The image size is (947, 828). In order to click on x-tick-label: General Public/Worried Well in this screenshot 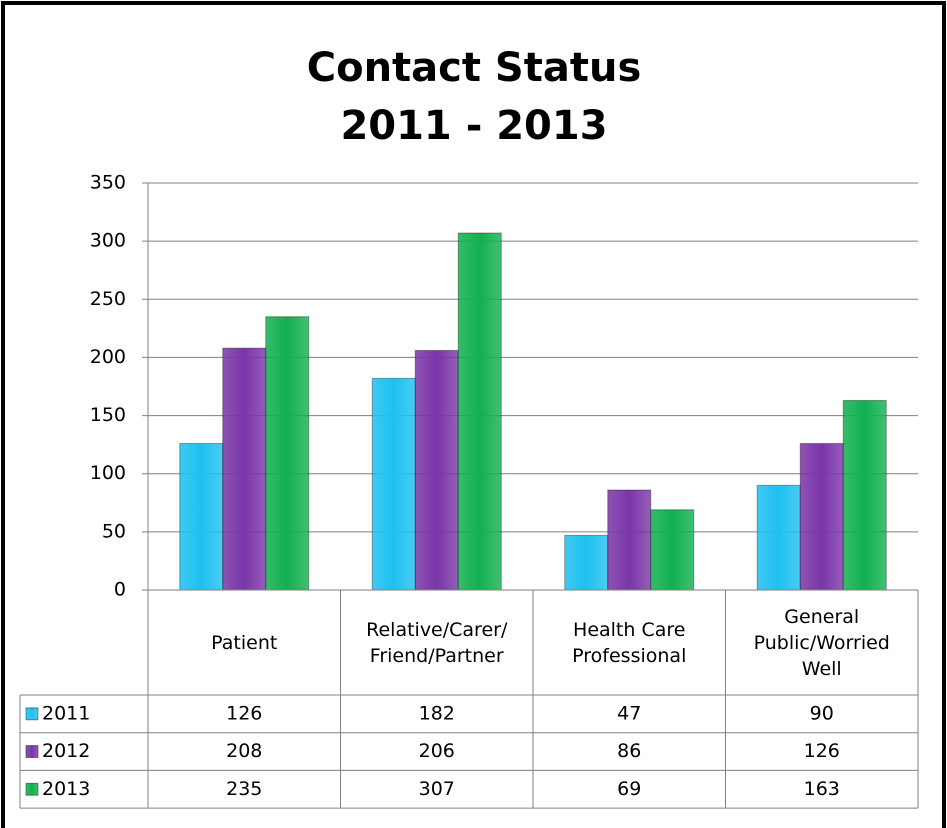, I will do `click(821, 642)`.